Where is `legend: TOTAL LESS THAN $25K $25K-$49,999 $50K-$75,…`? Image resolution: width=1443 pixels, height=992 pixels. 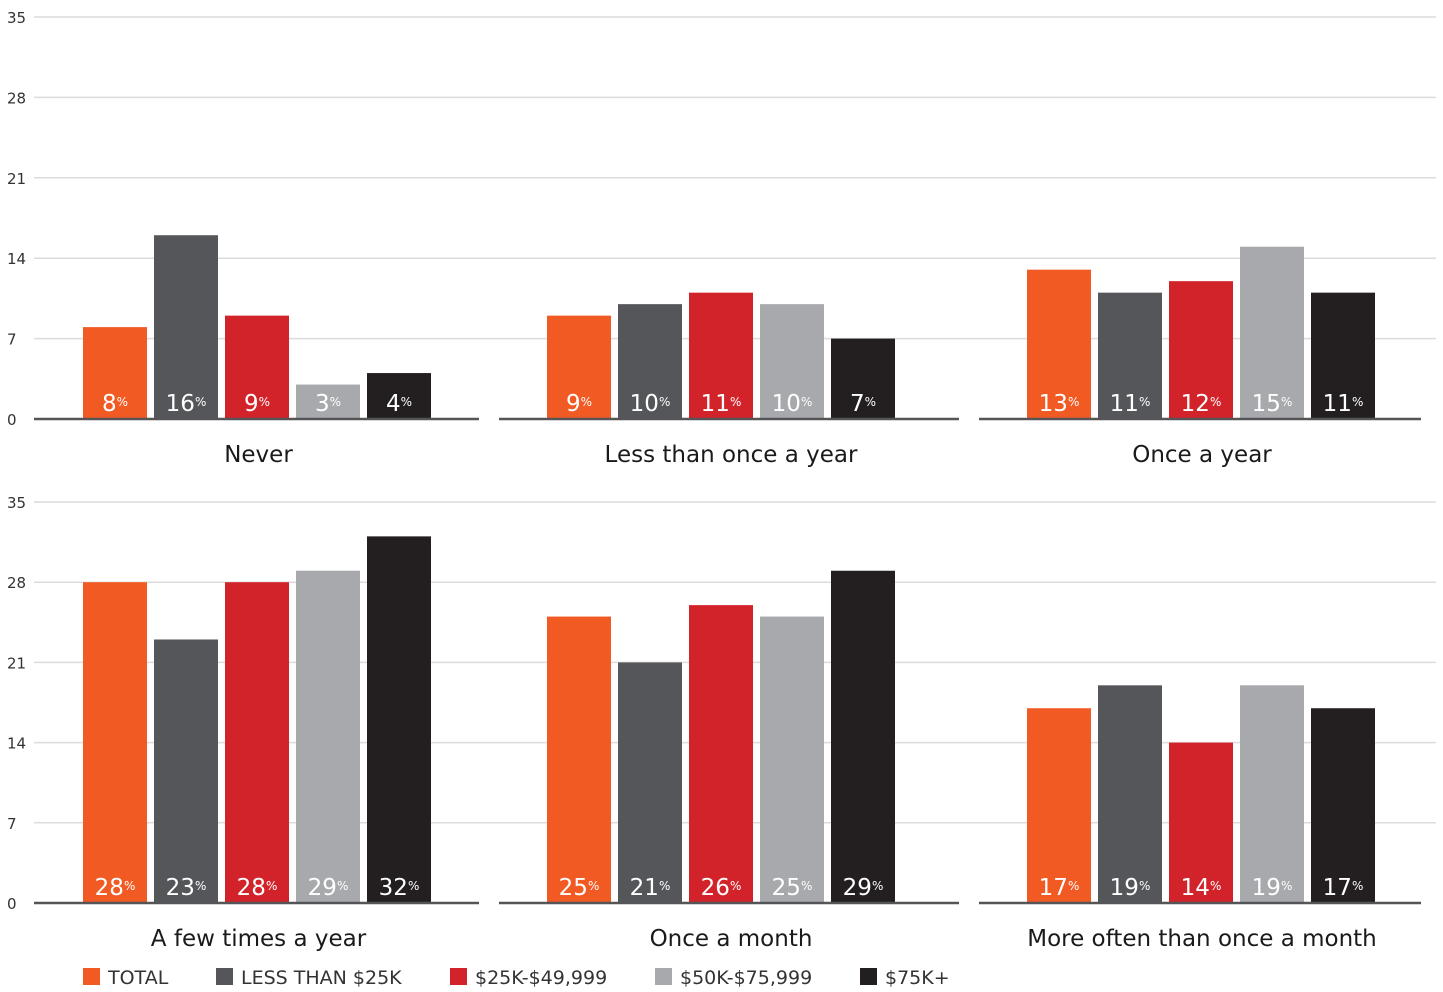 legend: TOTAL LESS THAN $25K $25K-$49,999 $50K-$75,… is located at coordinates (516, 978).